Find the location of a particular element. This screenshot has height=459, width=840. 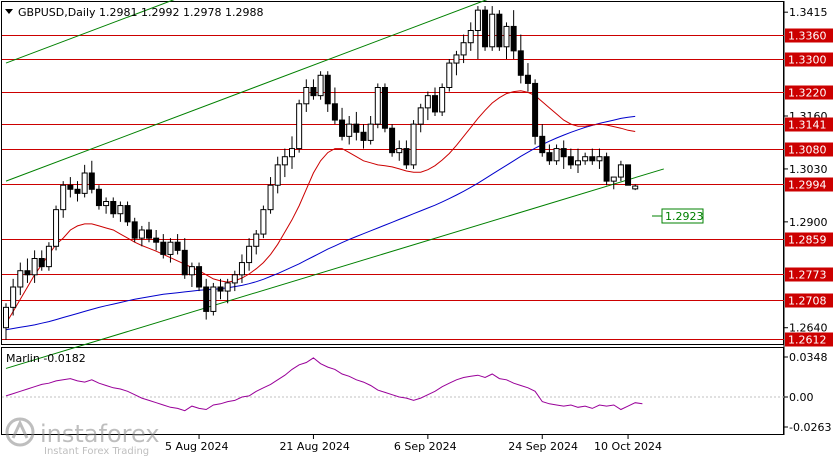

level-badge-text: 1.3080 is located at coordinates (807, 150).